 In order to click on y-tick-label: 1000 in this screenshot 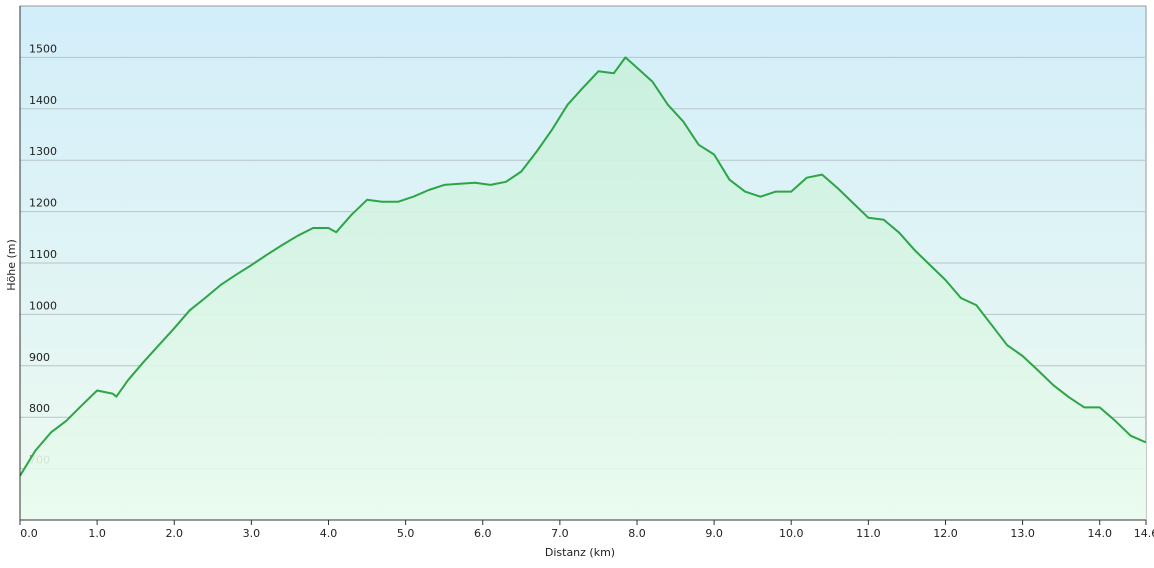, I will do `click(43, 305)`.